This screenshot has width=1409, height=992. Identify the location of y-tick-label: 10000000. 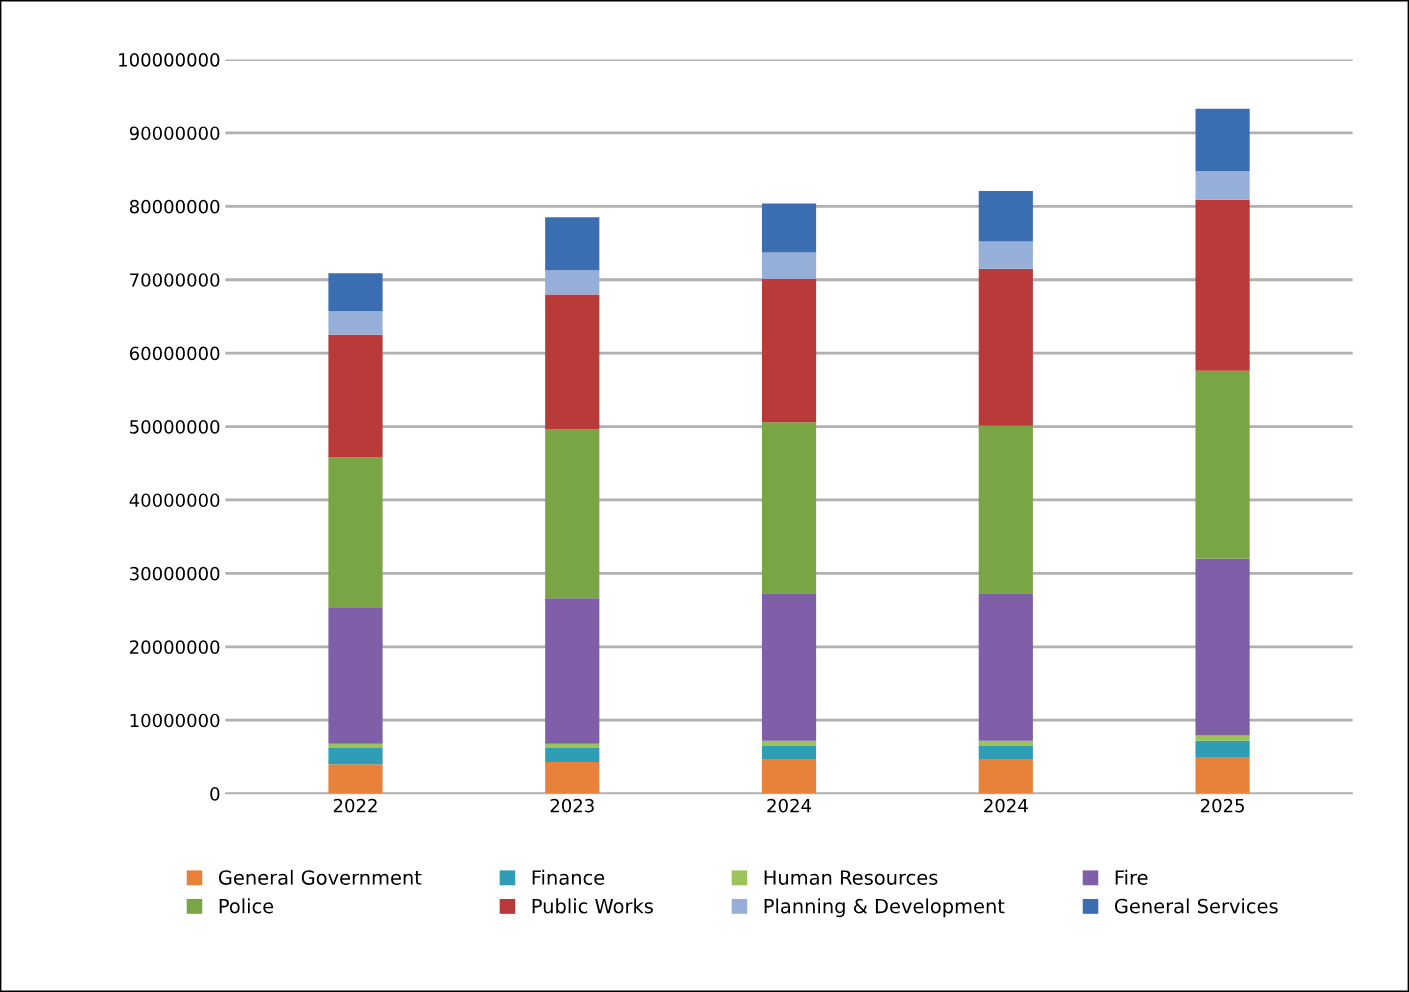
(175, 720).